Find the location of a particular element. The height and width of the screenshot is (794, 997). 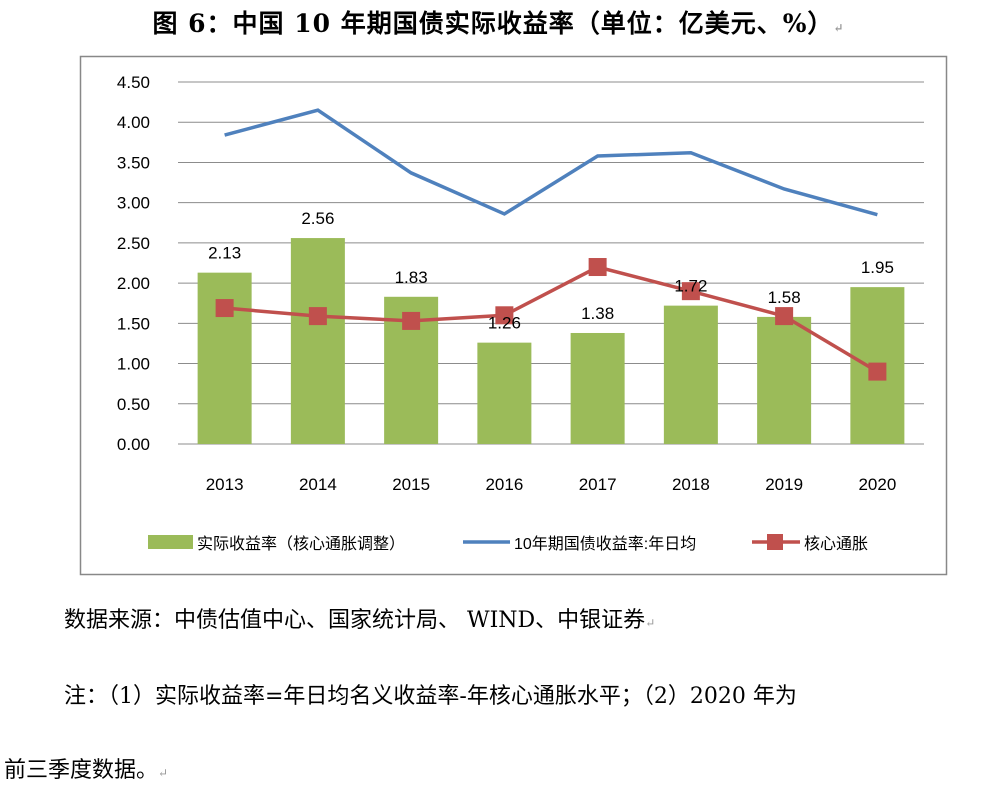

note-line-1: 注：（1）实际收益率=年日均名义收益率-年核心通胀水平；（2）2020 年为 is located at coordinates (430, 696).